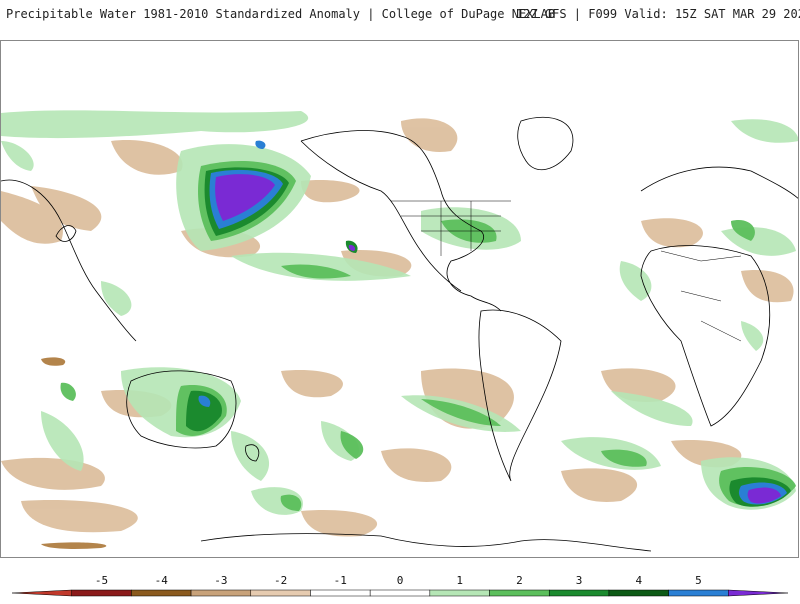 The width and height of the screenshot is (800, 604). I want to click on colorbar-tick-label: 1, so click(459, 580).